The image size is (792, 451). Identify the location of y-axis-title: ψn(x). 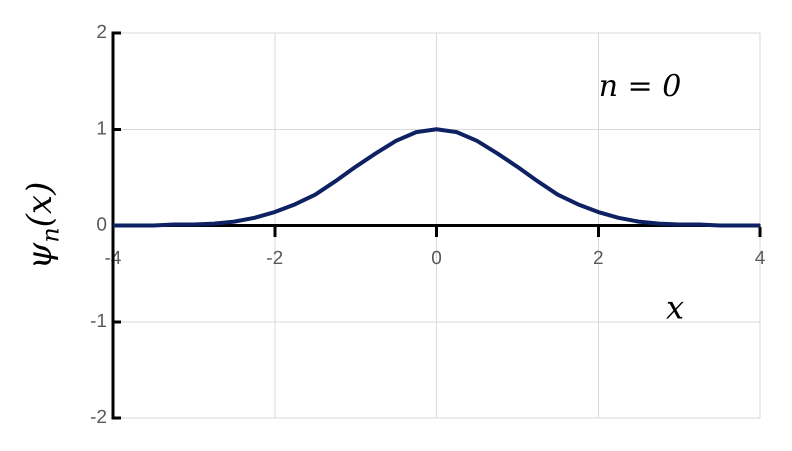
(42, 226).